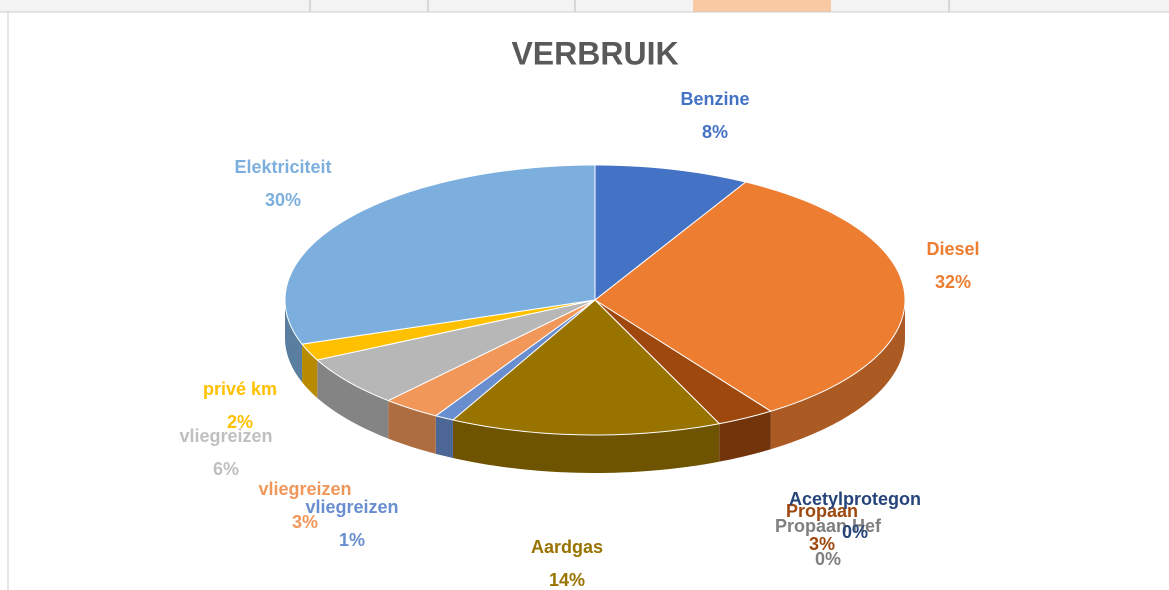 The image size is (1169, 590). Describe the element at coordinates (240, 389) in the screenshot. I see `slice-label: privé km` at that location.